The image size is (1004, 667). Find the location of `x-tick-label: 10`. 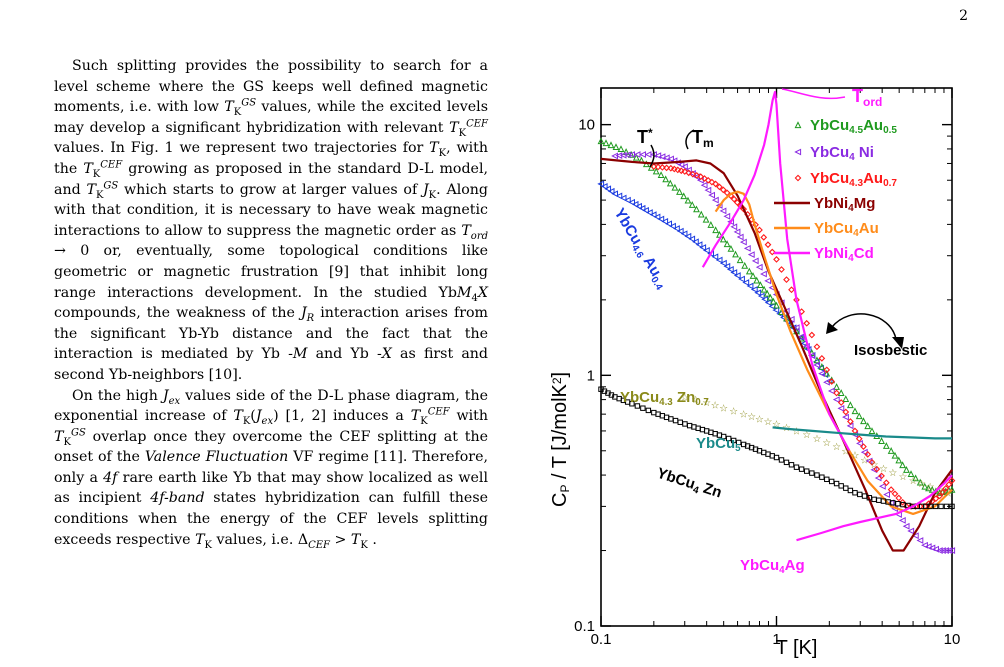

x-tick-label: 10 is located at coordinates (952, 639).